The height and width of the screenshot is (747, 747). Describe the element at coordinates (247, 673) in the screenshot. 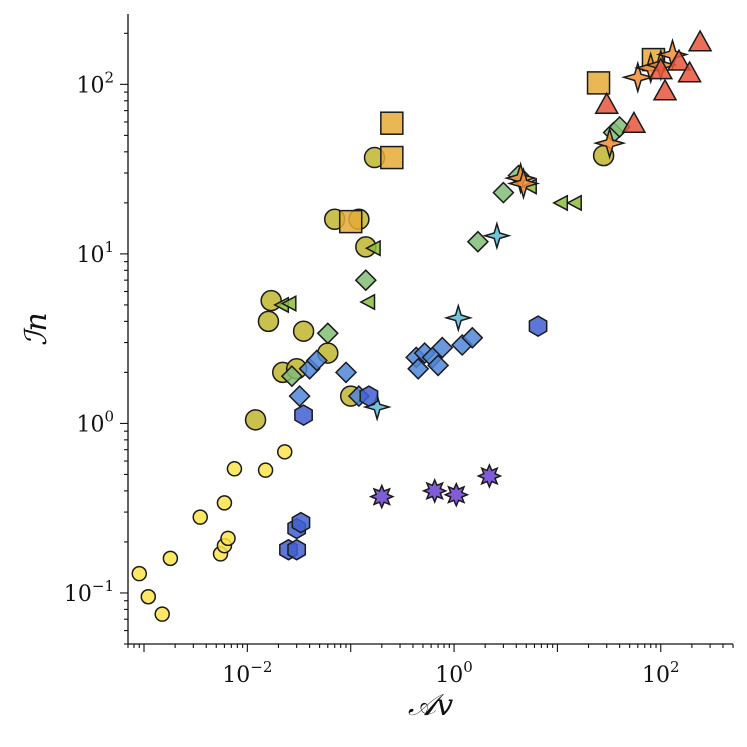

I see `x-tick-label: 10⁻²` at that location.